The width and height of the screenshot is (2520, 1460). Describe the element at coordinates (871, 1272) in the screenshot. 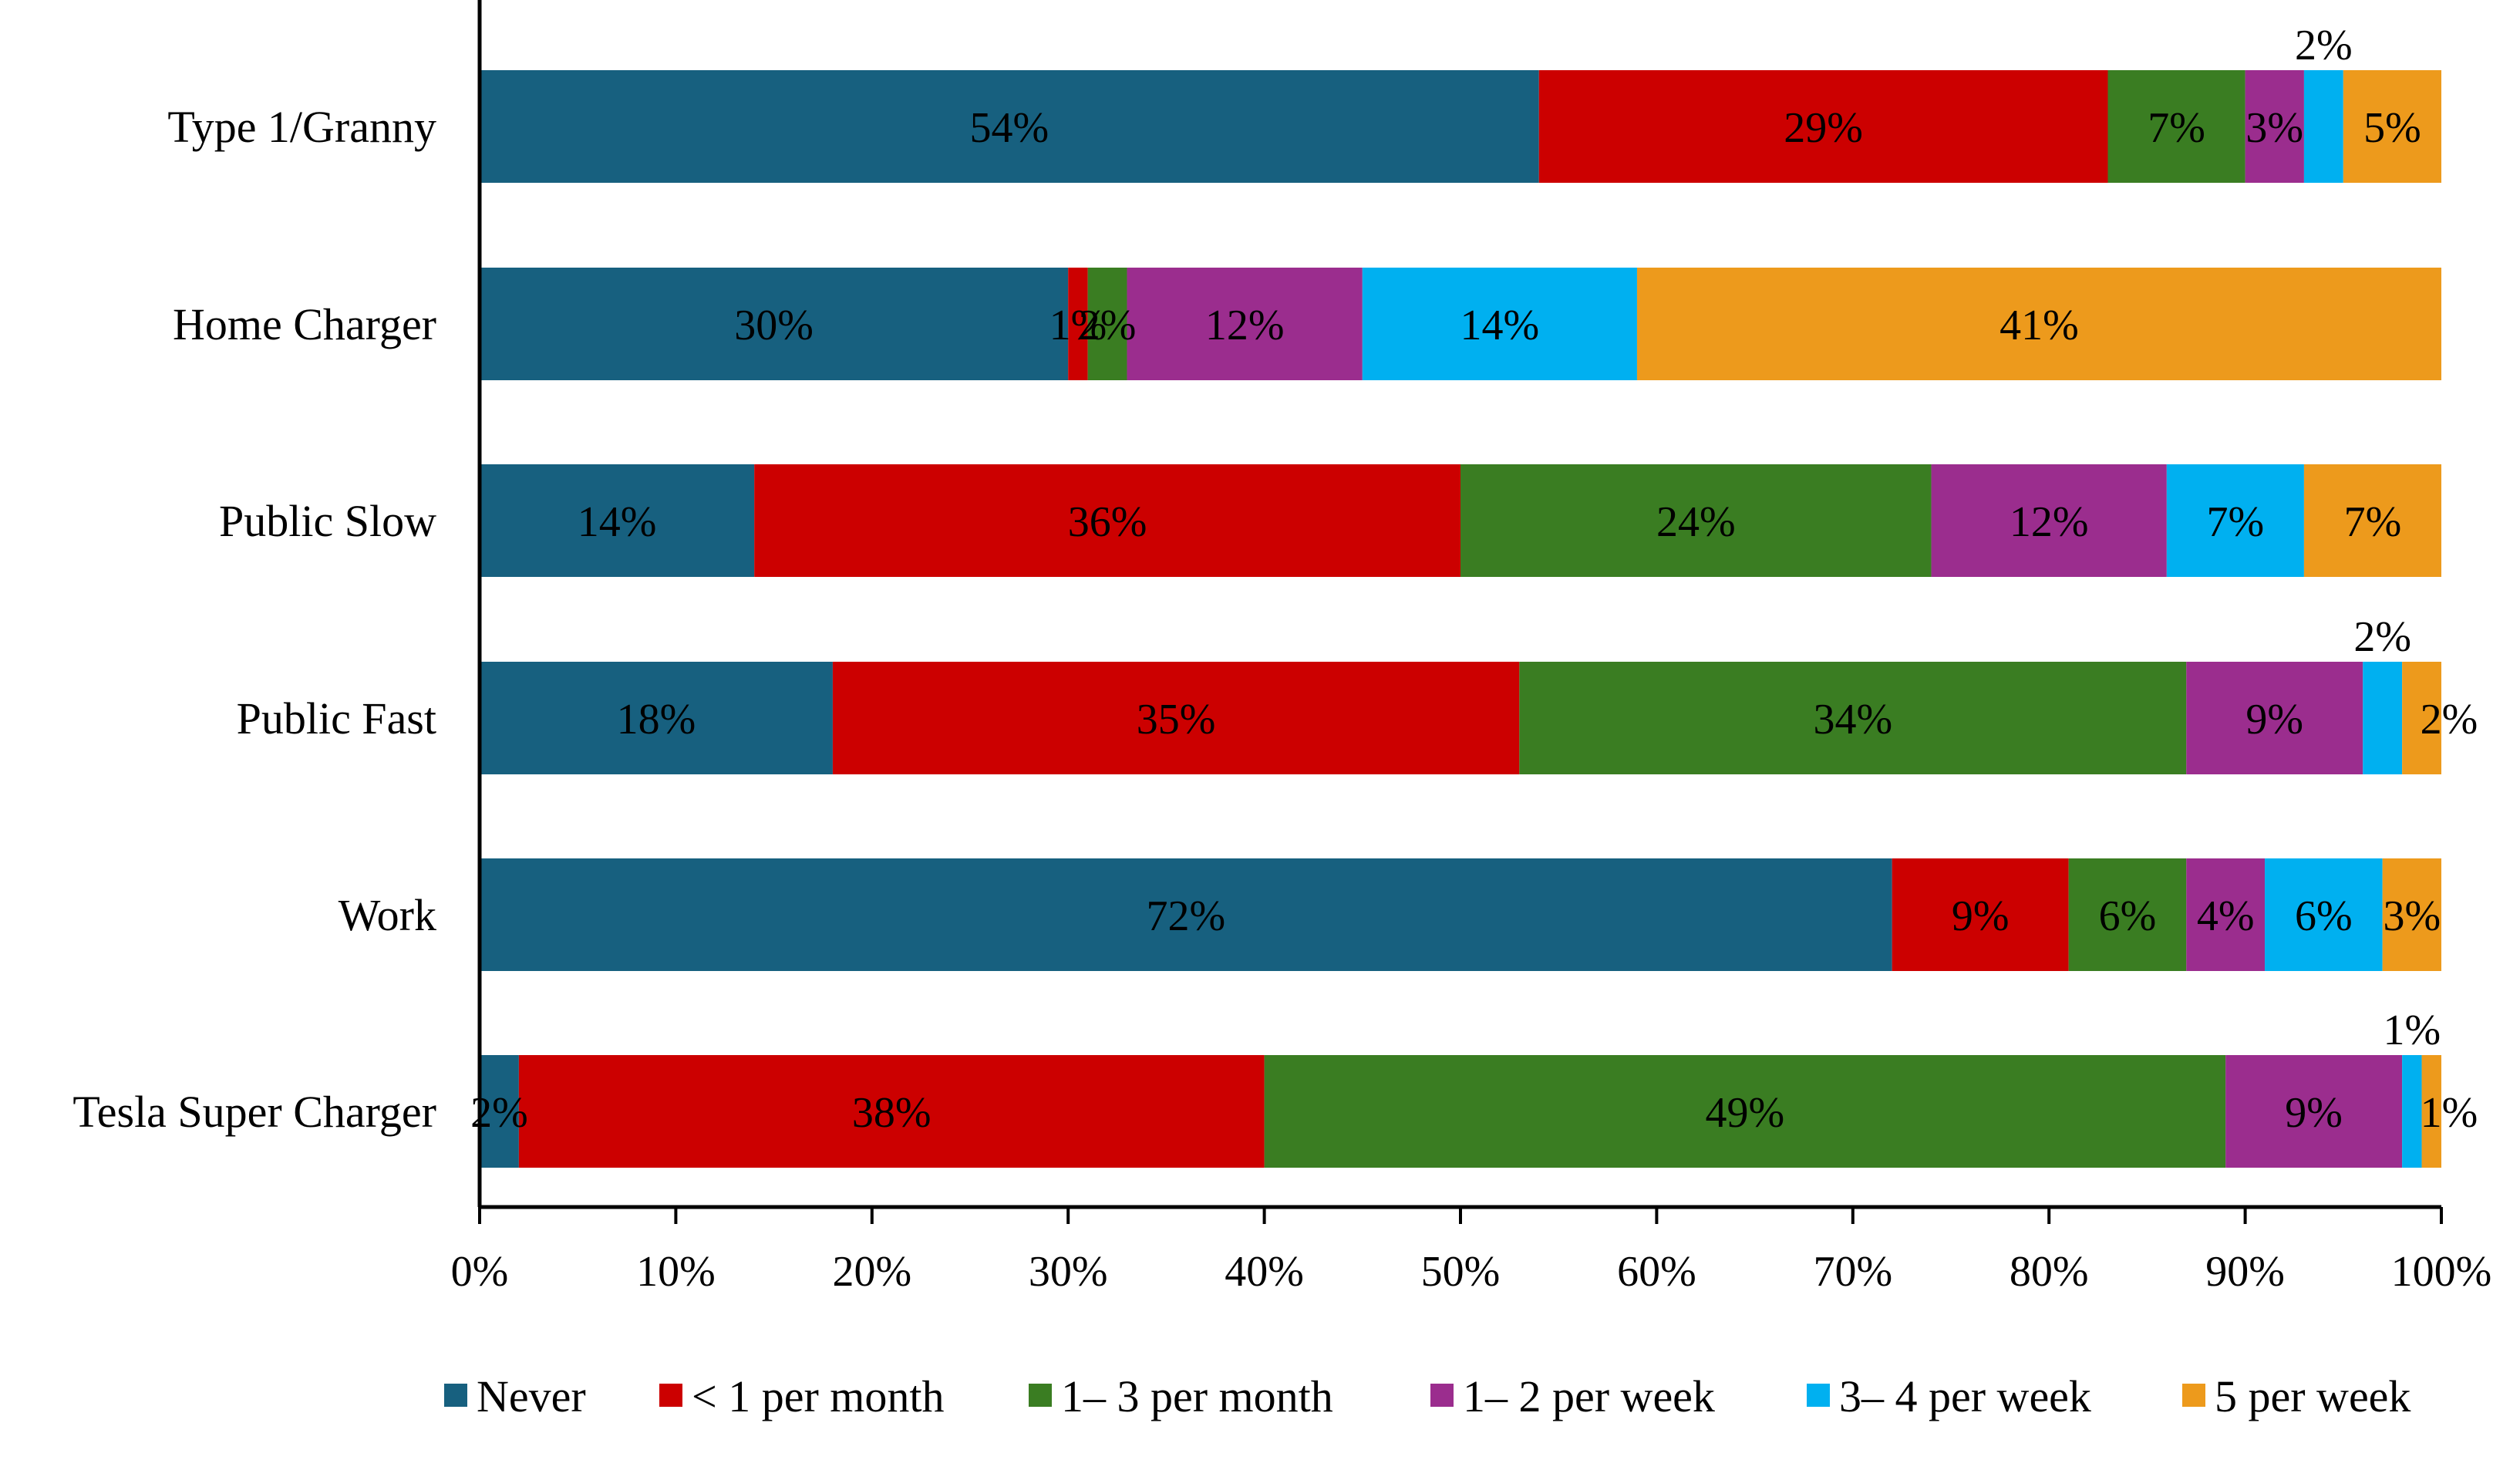

I see `x-tick-label-2: 20%` at that location.